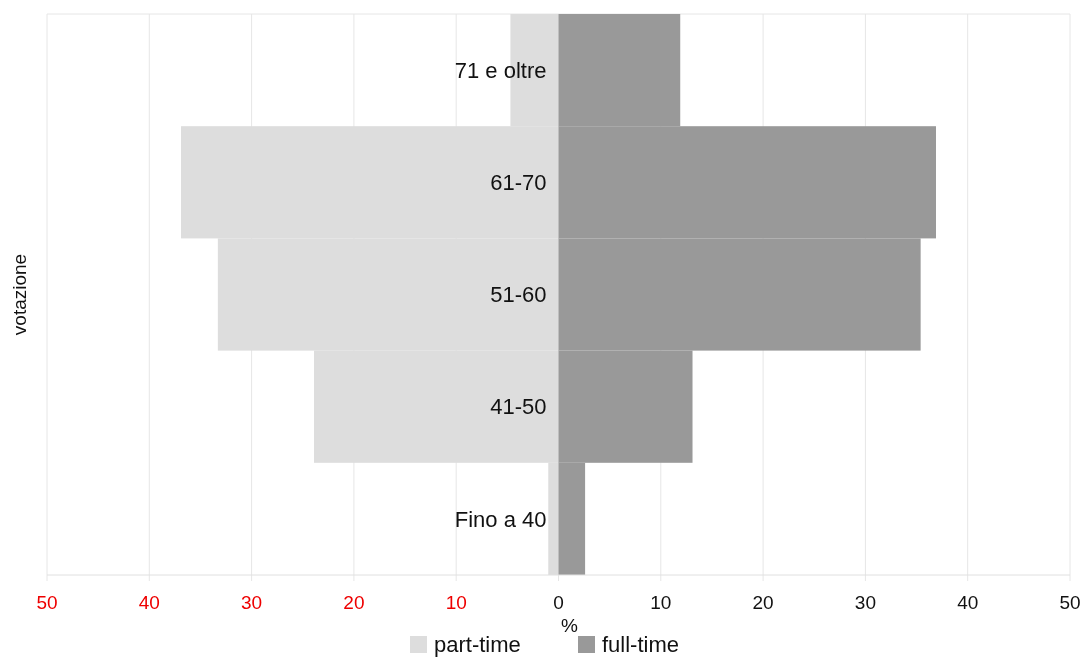  What do you see at coordinates (558, 602) in the screenshot?
I see `x-tick-label: 0` at bounding box center [558, 602].